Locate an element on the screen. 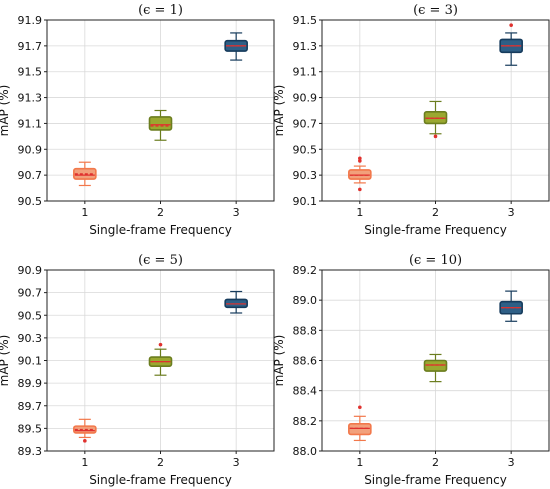  y-tick-label: 89.0 is located at coordinates (305, 300).